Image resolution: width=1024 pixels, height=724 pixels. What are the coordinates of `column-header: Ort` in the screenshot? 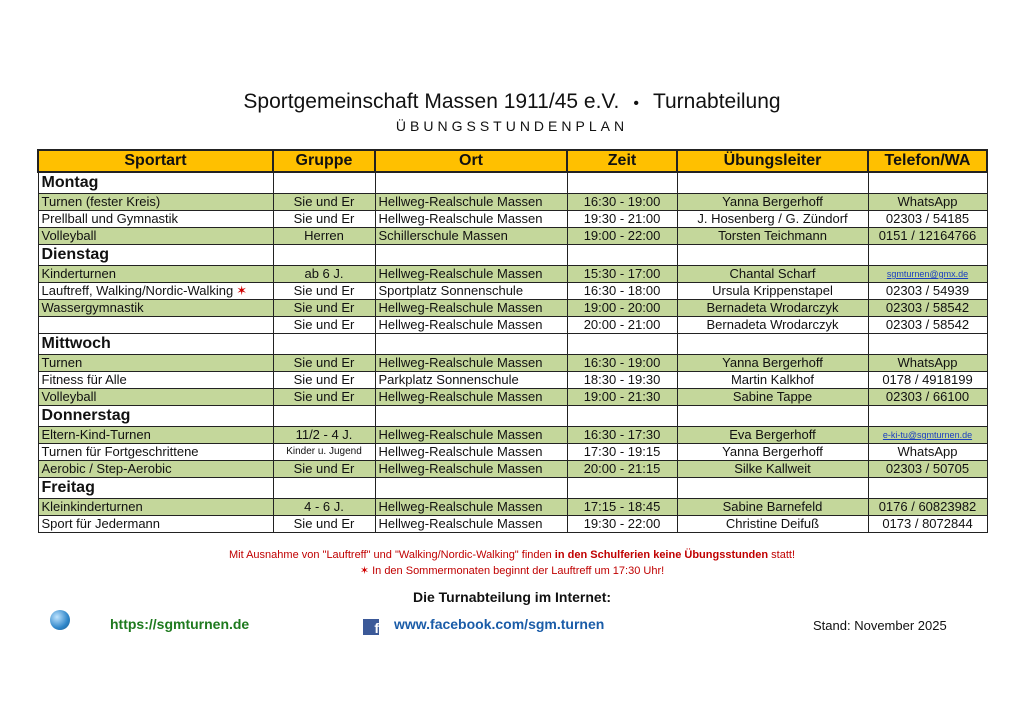 It's located at (471, 161).